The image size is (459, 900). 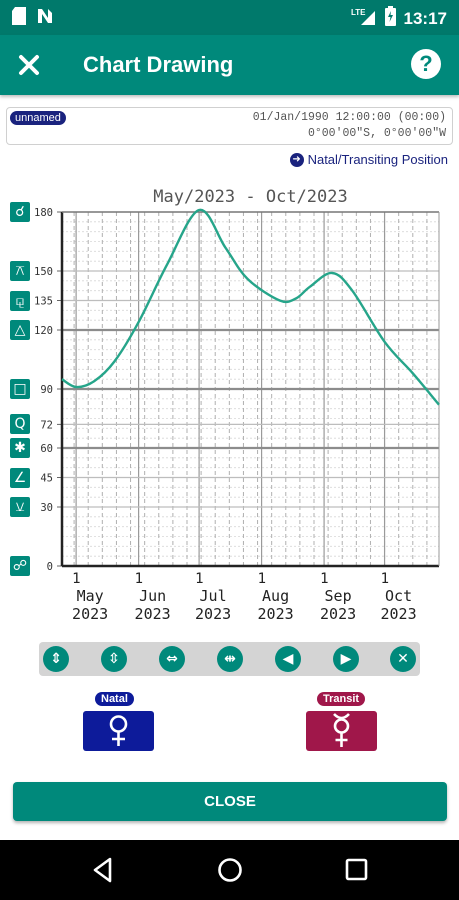 What do you see at coordinates (20, 507) in the screenshot?
I see `semisextile-icon: ⚺` at bounding box center [20, 507].